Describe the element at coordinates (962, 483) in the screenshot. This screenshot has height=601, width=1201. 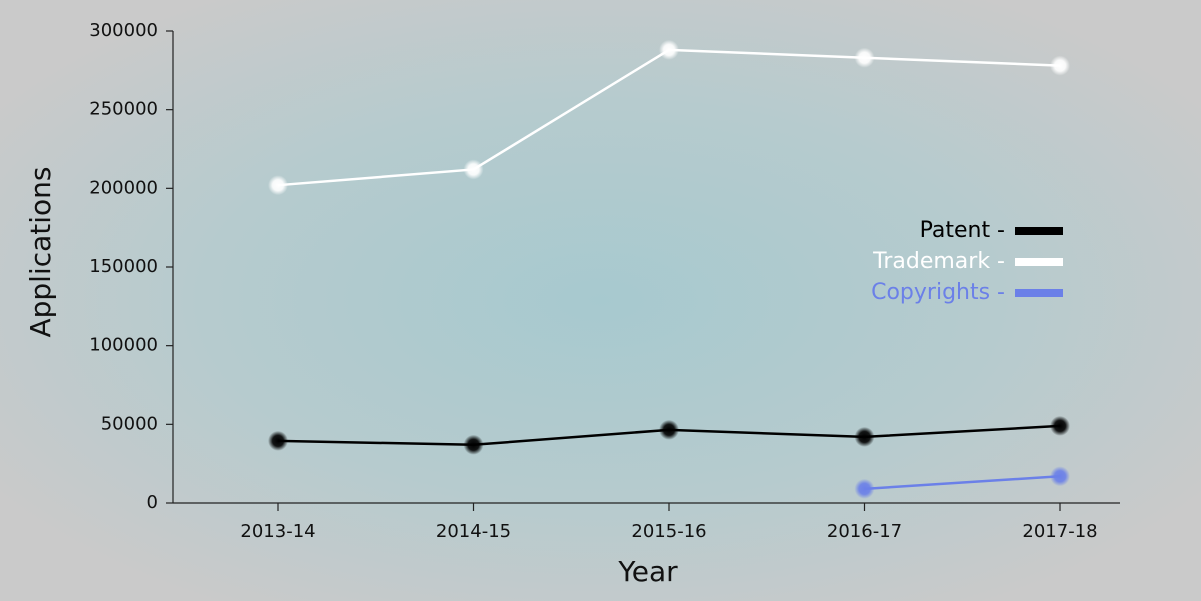
I see `series-line` at that location.